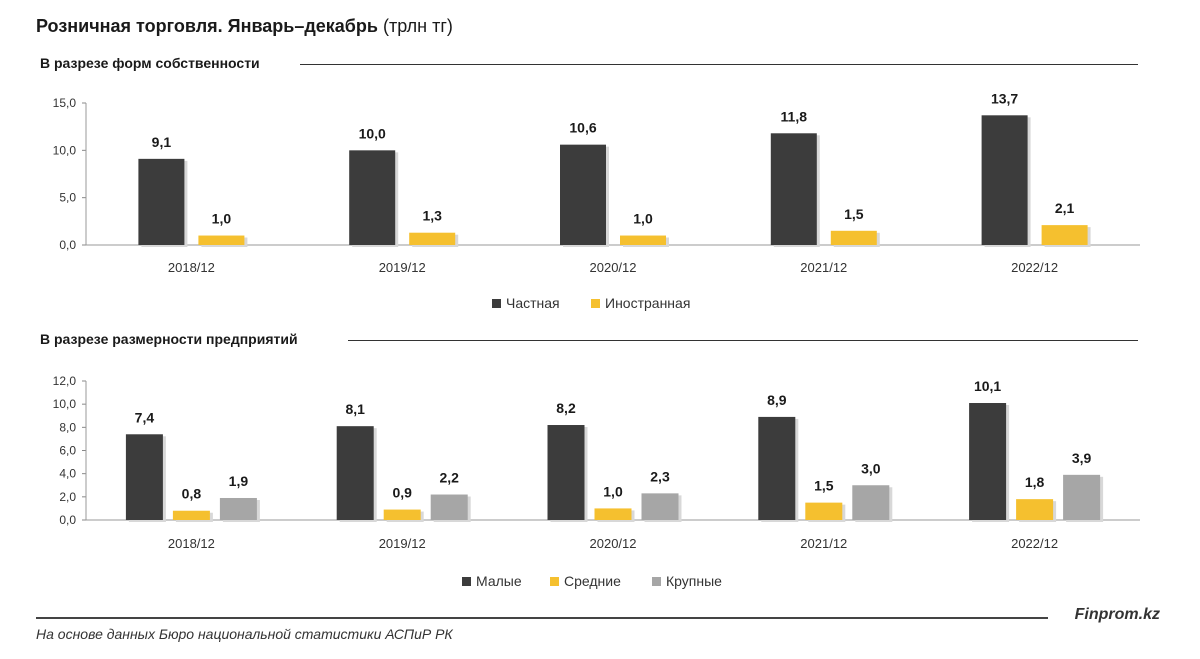 The image size is (1200, 659). What do you see at coordinates (355, 409) in the screenshot?
I see `data-label: 8,1` at bounding box center [355, 409].